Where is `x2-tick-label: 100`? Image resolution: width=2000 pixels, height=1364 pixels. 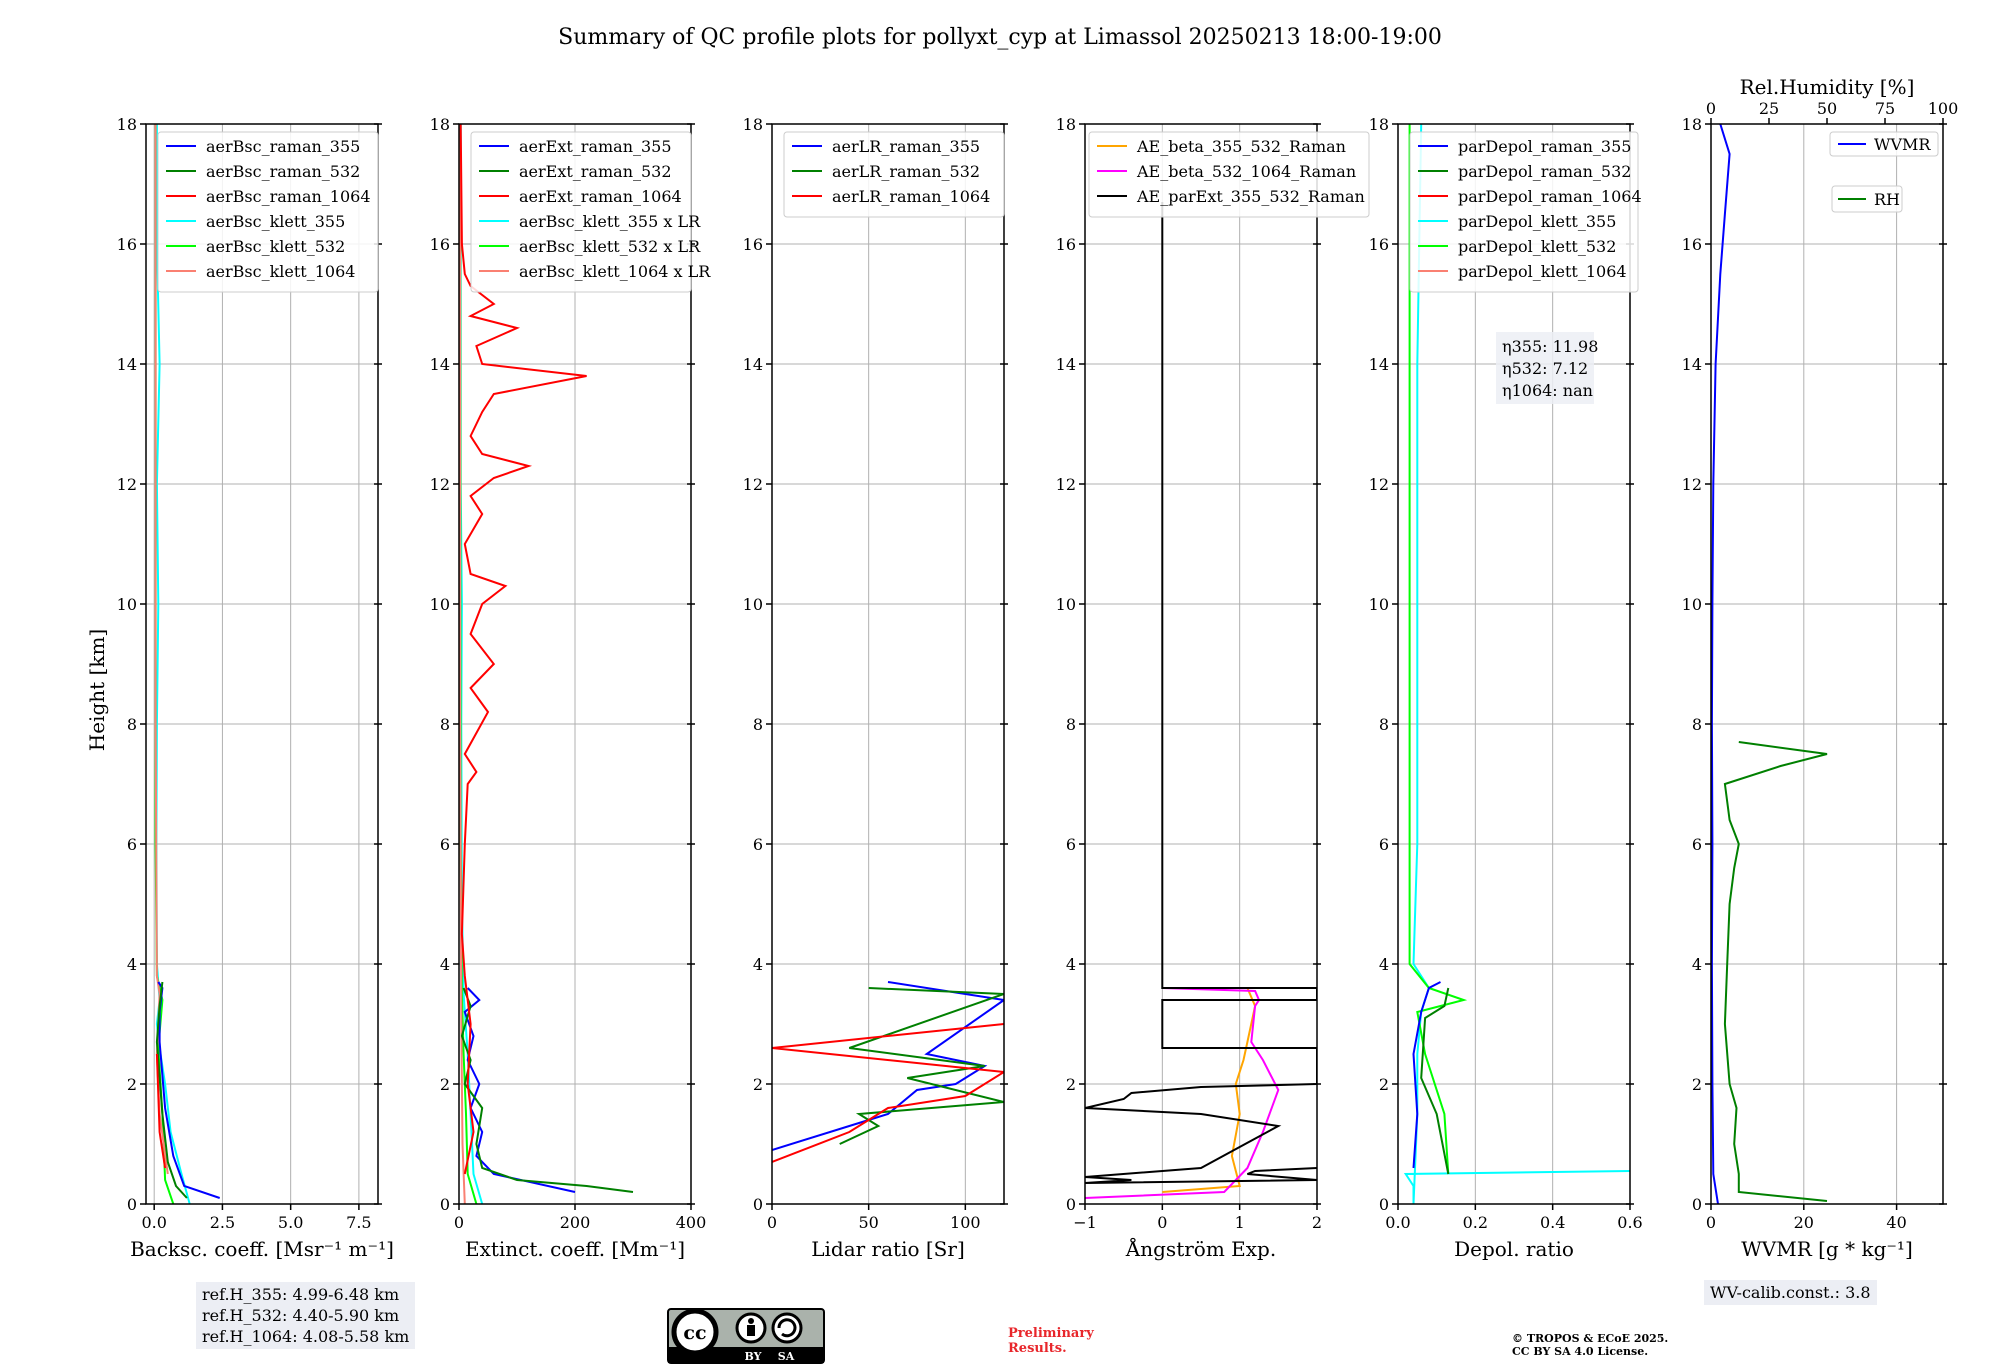
x2-tick-label: 100 is located at coordinates (1943, 108).